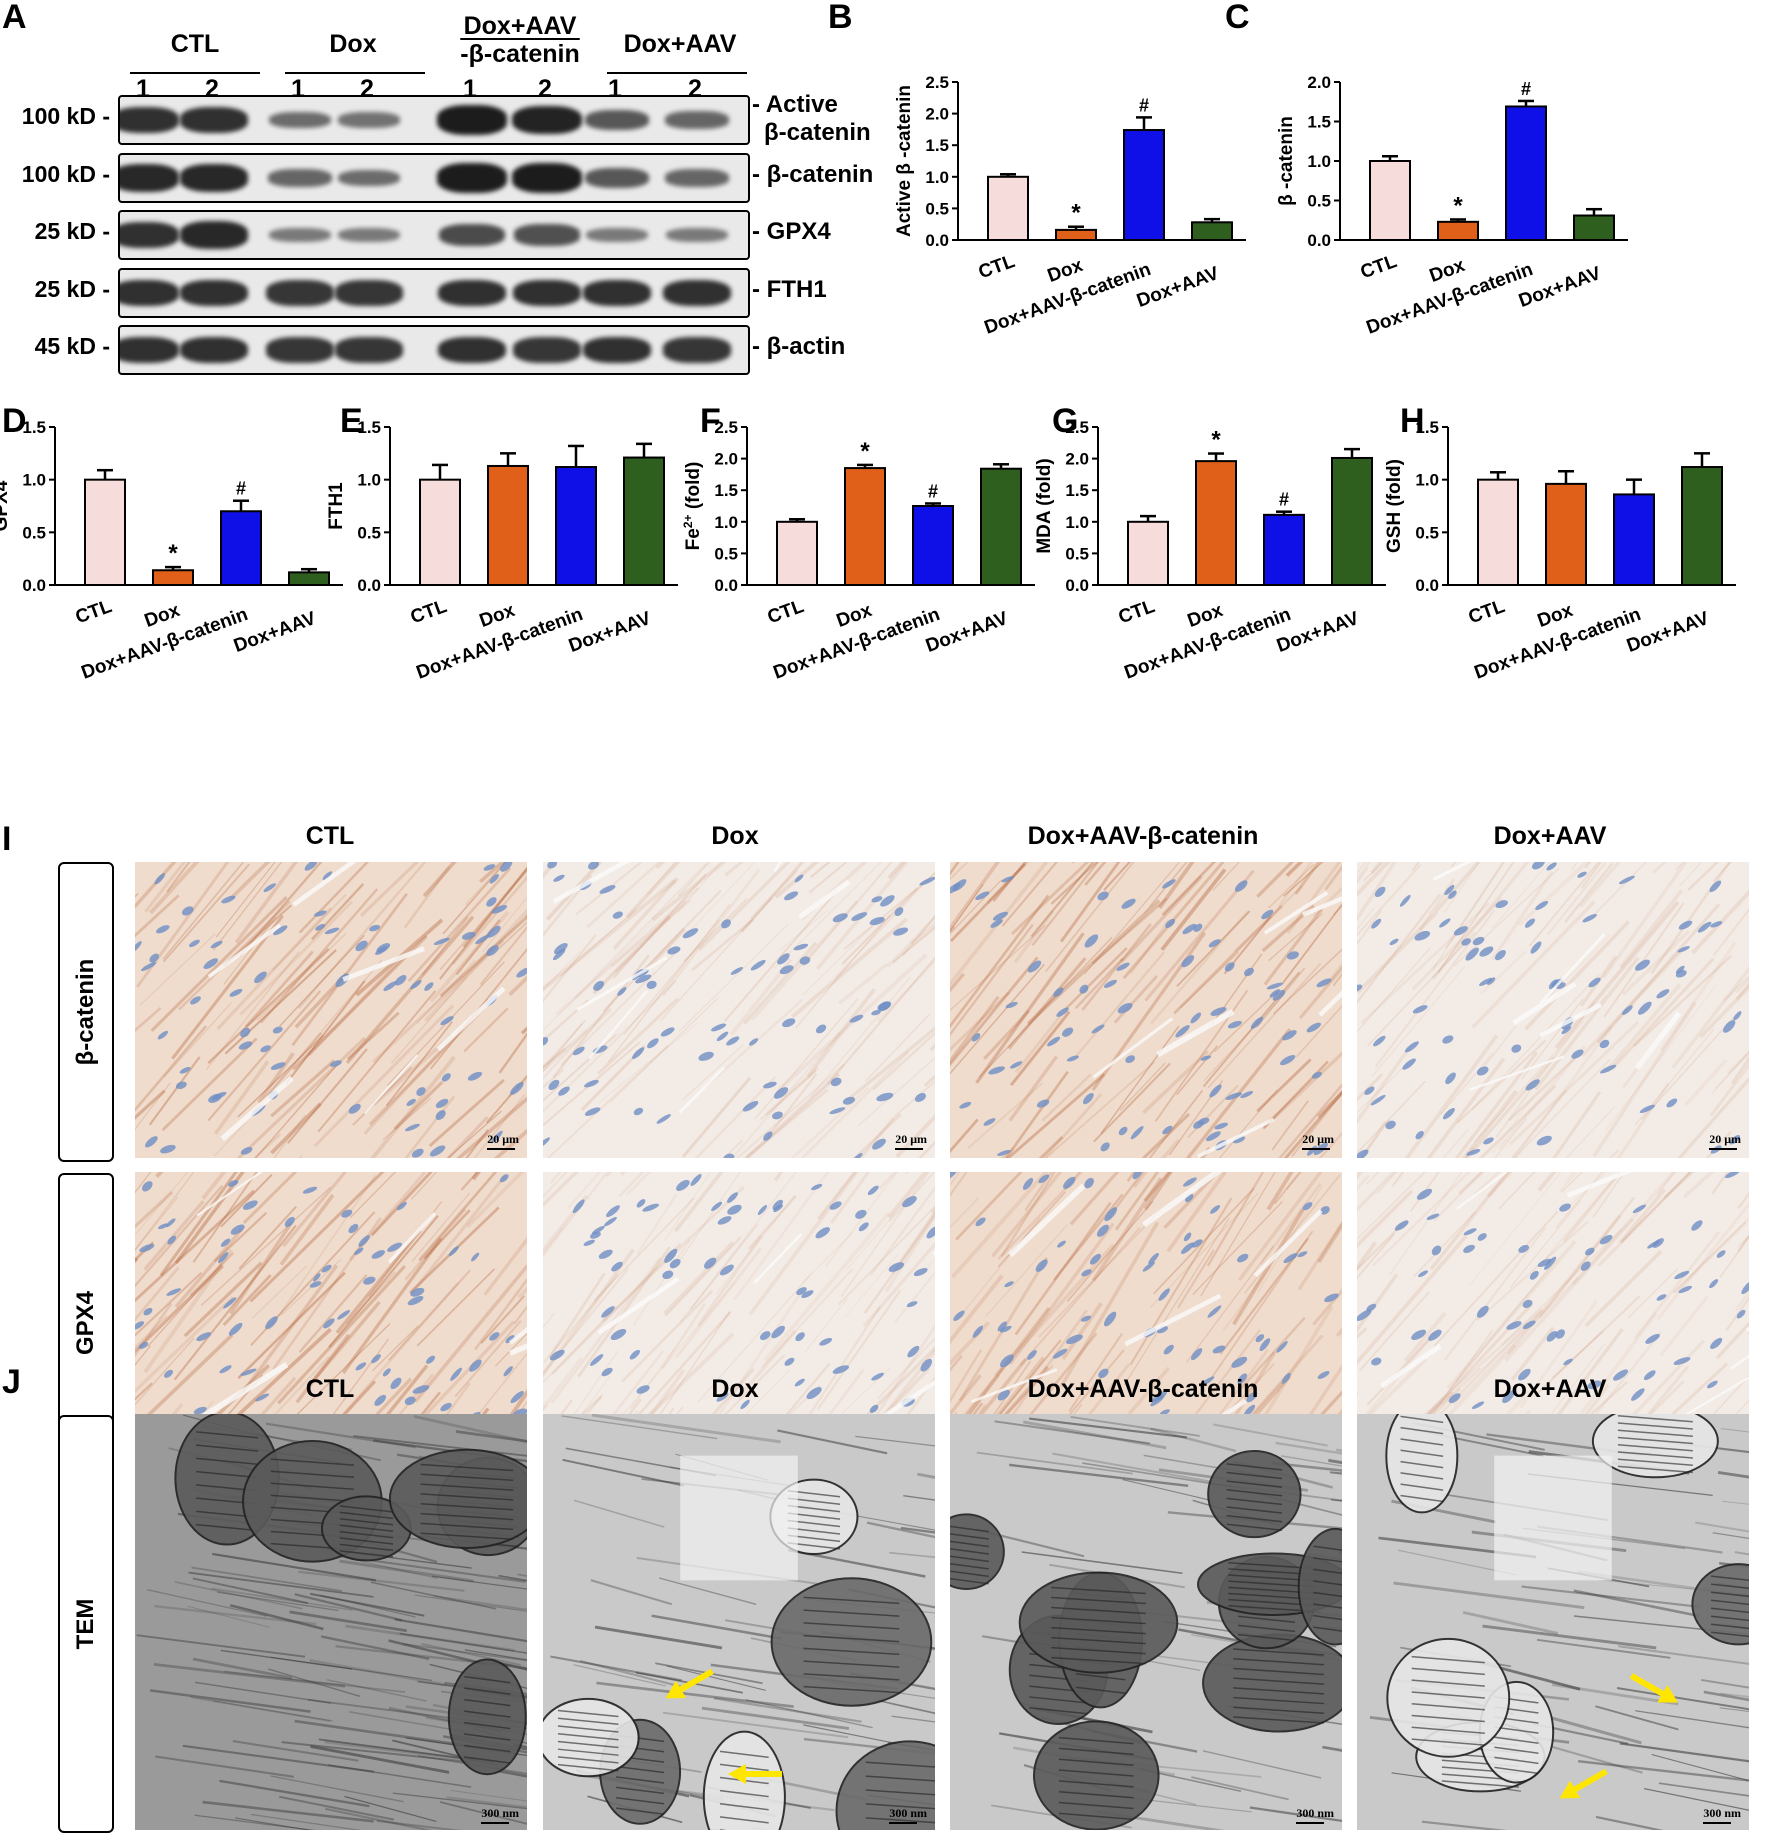 Image resolution: width=1772 pixels, height=1836 pixels. What do you see at coordinates (798, 347) in the screenshot?
I see `blot-protein-label: - β-actin` at bounding box center [798, 347].